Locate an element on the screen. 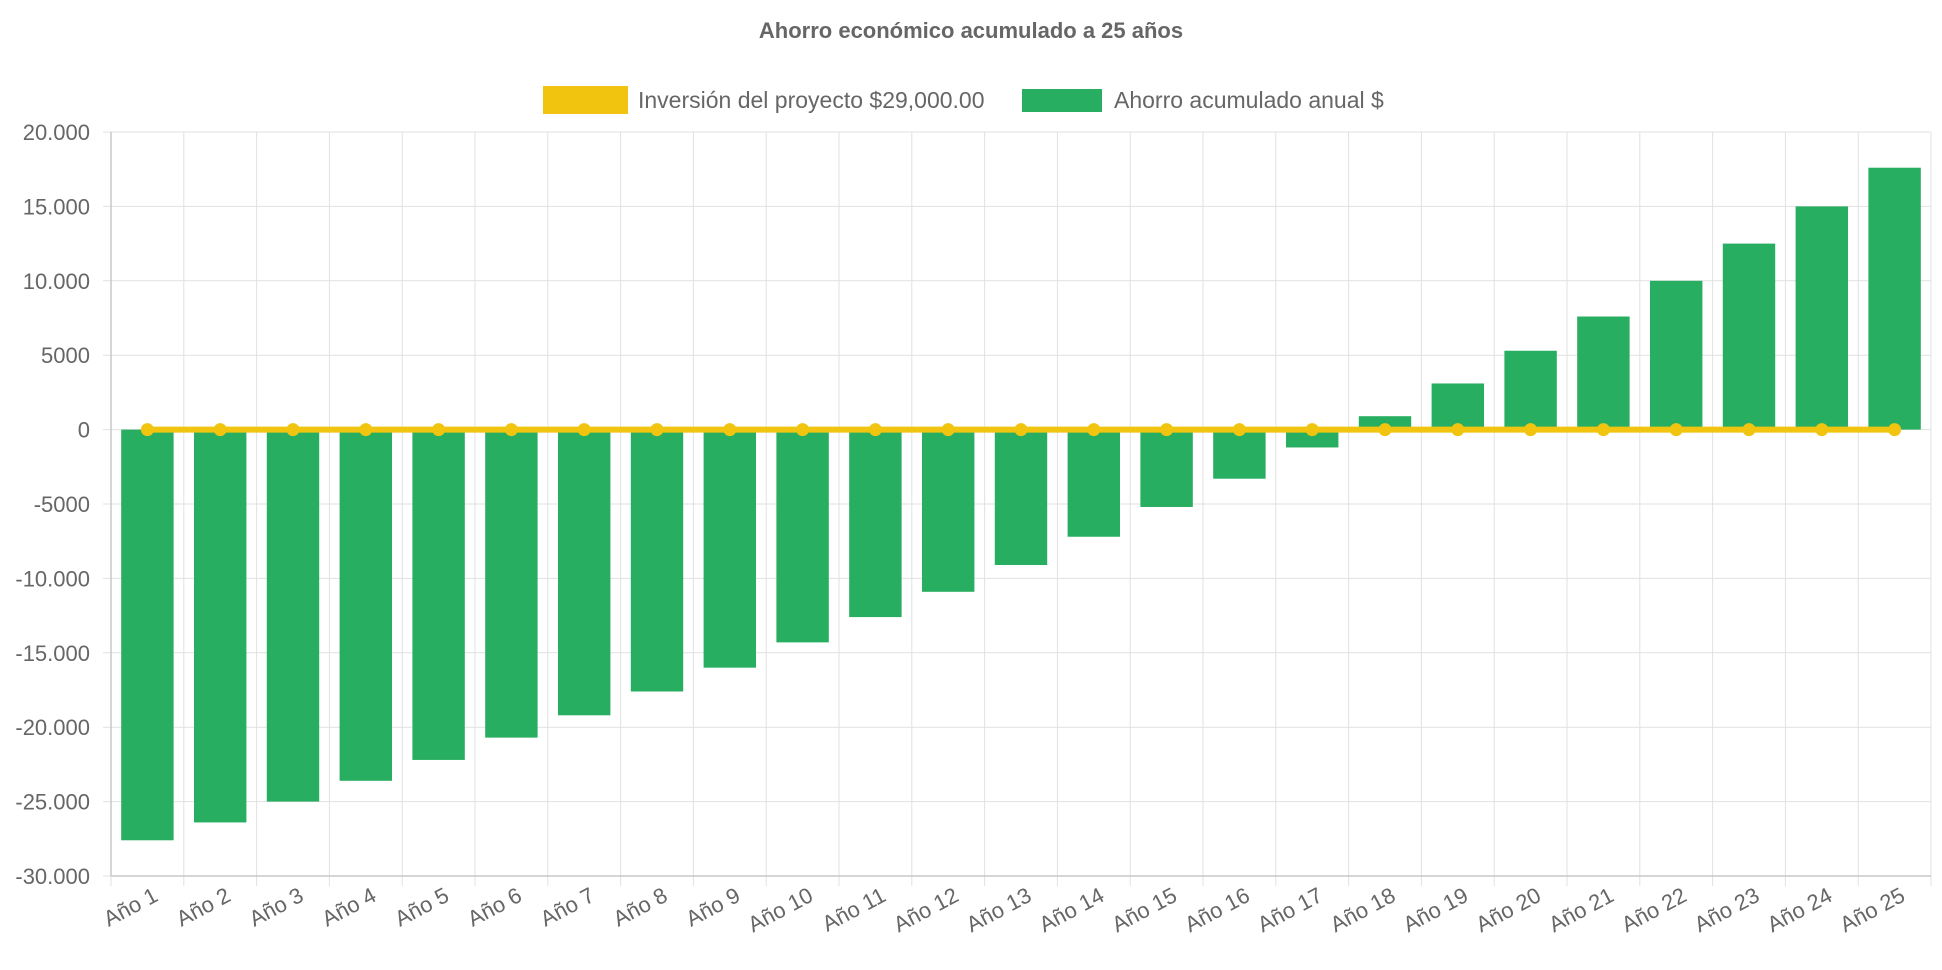  x-tick-label: Año 3 is located at coordinates (276, 906).